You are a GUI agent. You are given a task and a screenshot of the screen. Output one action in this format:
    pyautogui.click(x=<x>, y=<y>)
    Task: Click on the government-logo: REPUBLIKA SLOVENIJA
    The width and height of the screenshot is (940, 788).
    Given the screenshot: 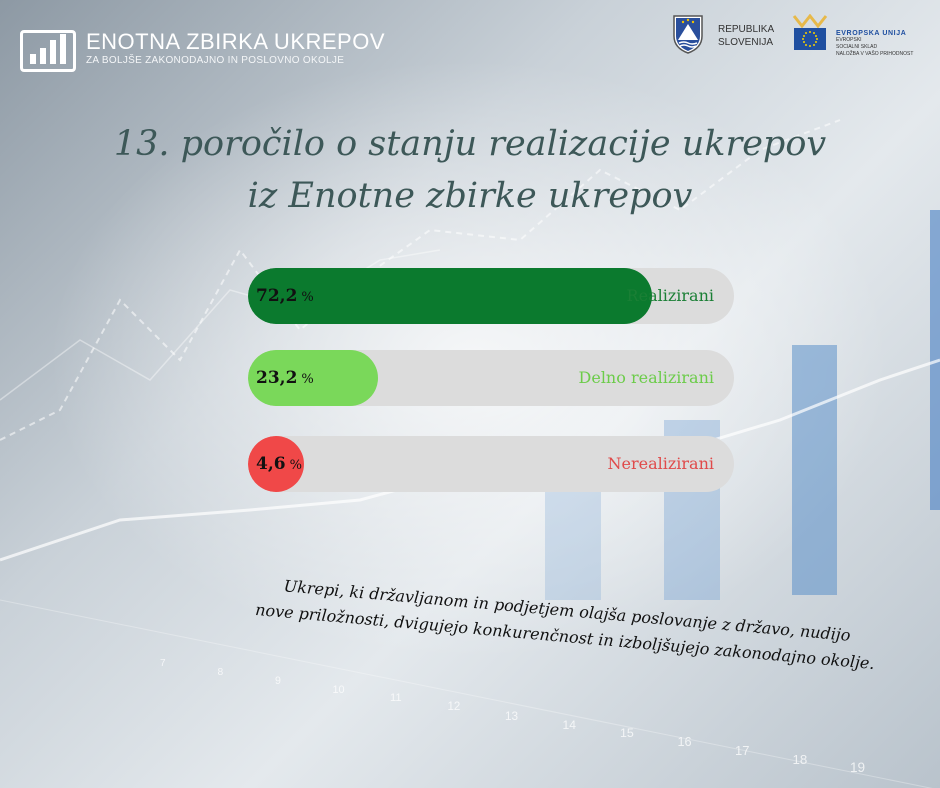 What is the action you would take?
    pyautogui.click(x=723, y=34)
    